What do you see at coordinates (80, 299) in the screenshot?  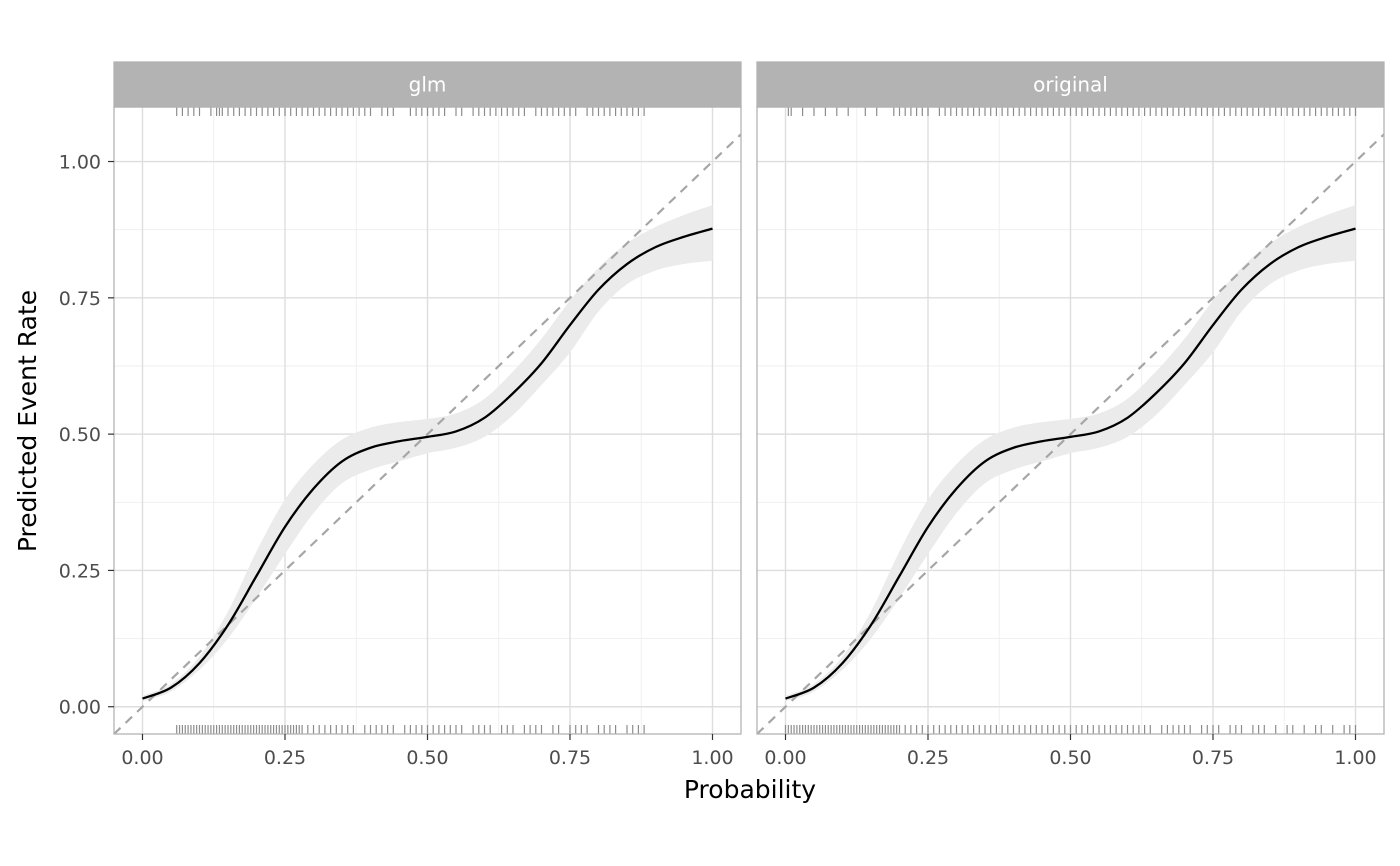 I see `y-tick-label: 0.75` at bounding box center [80, 299].